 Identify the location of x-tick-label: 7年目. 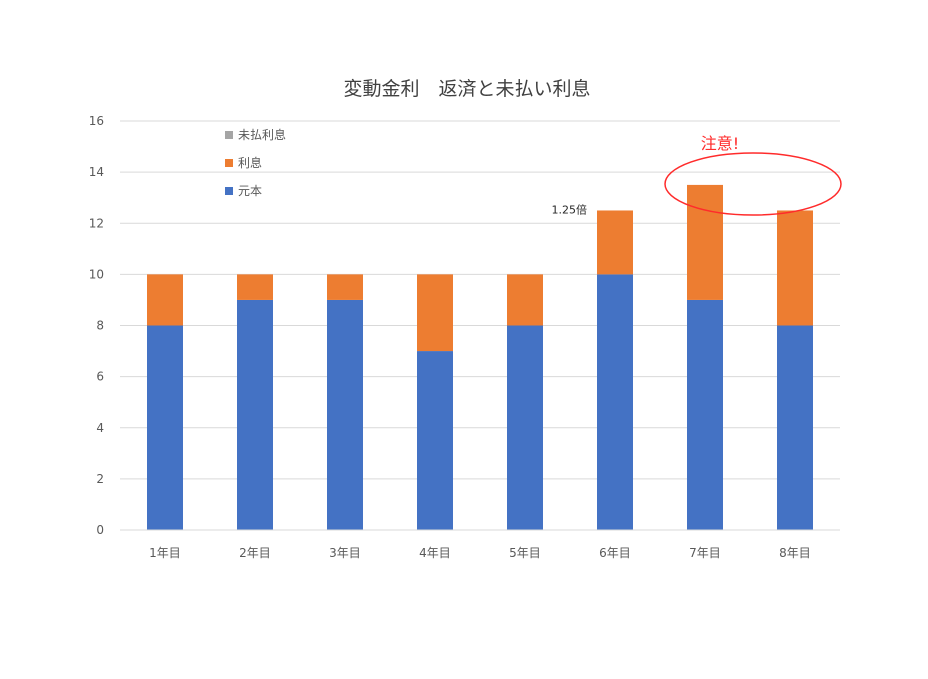
(705, 553).